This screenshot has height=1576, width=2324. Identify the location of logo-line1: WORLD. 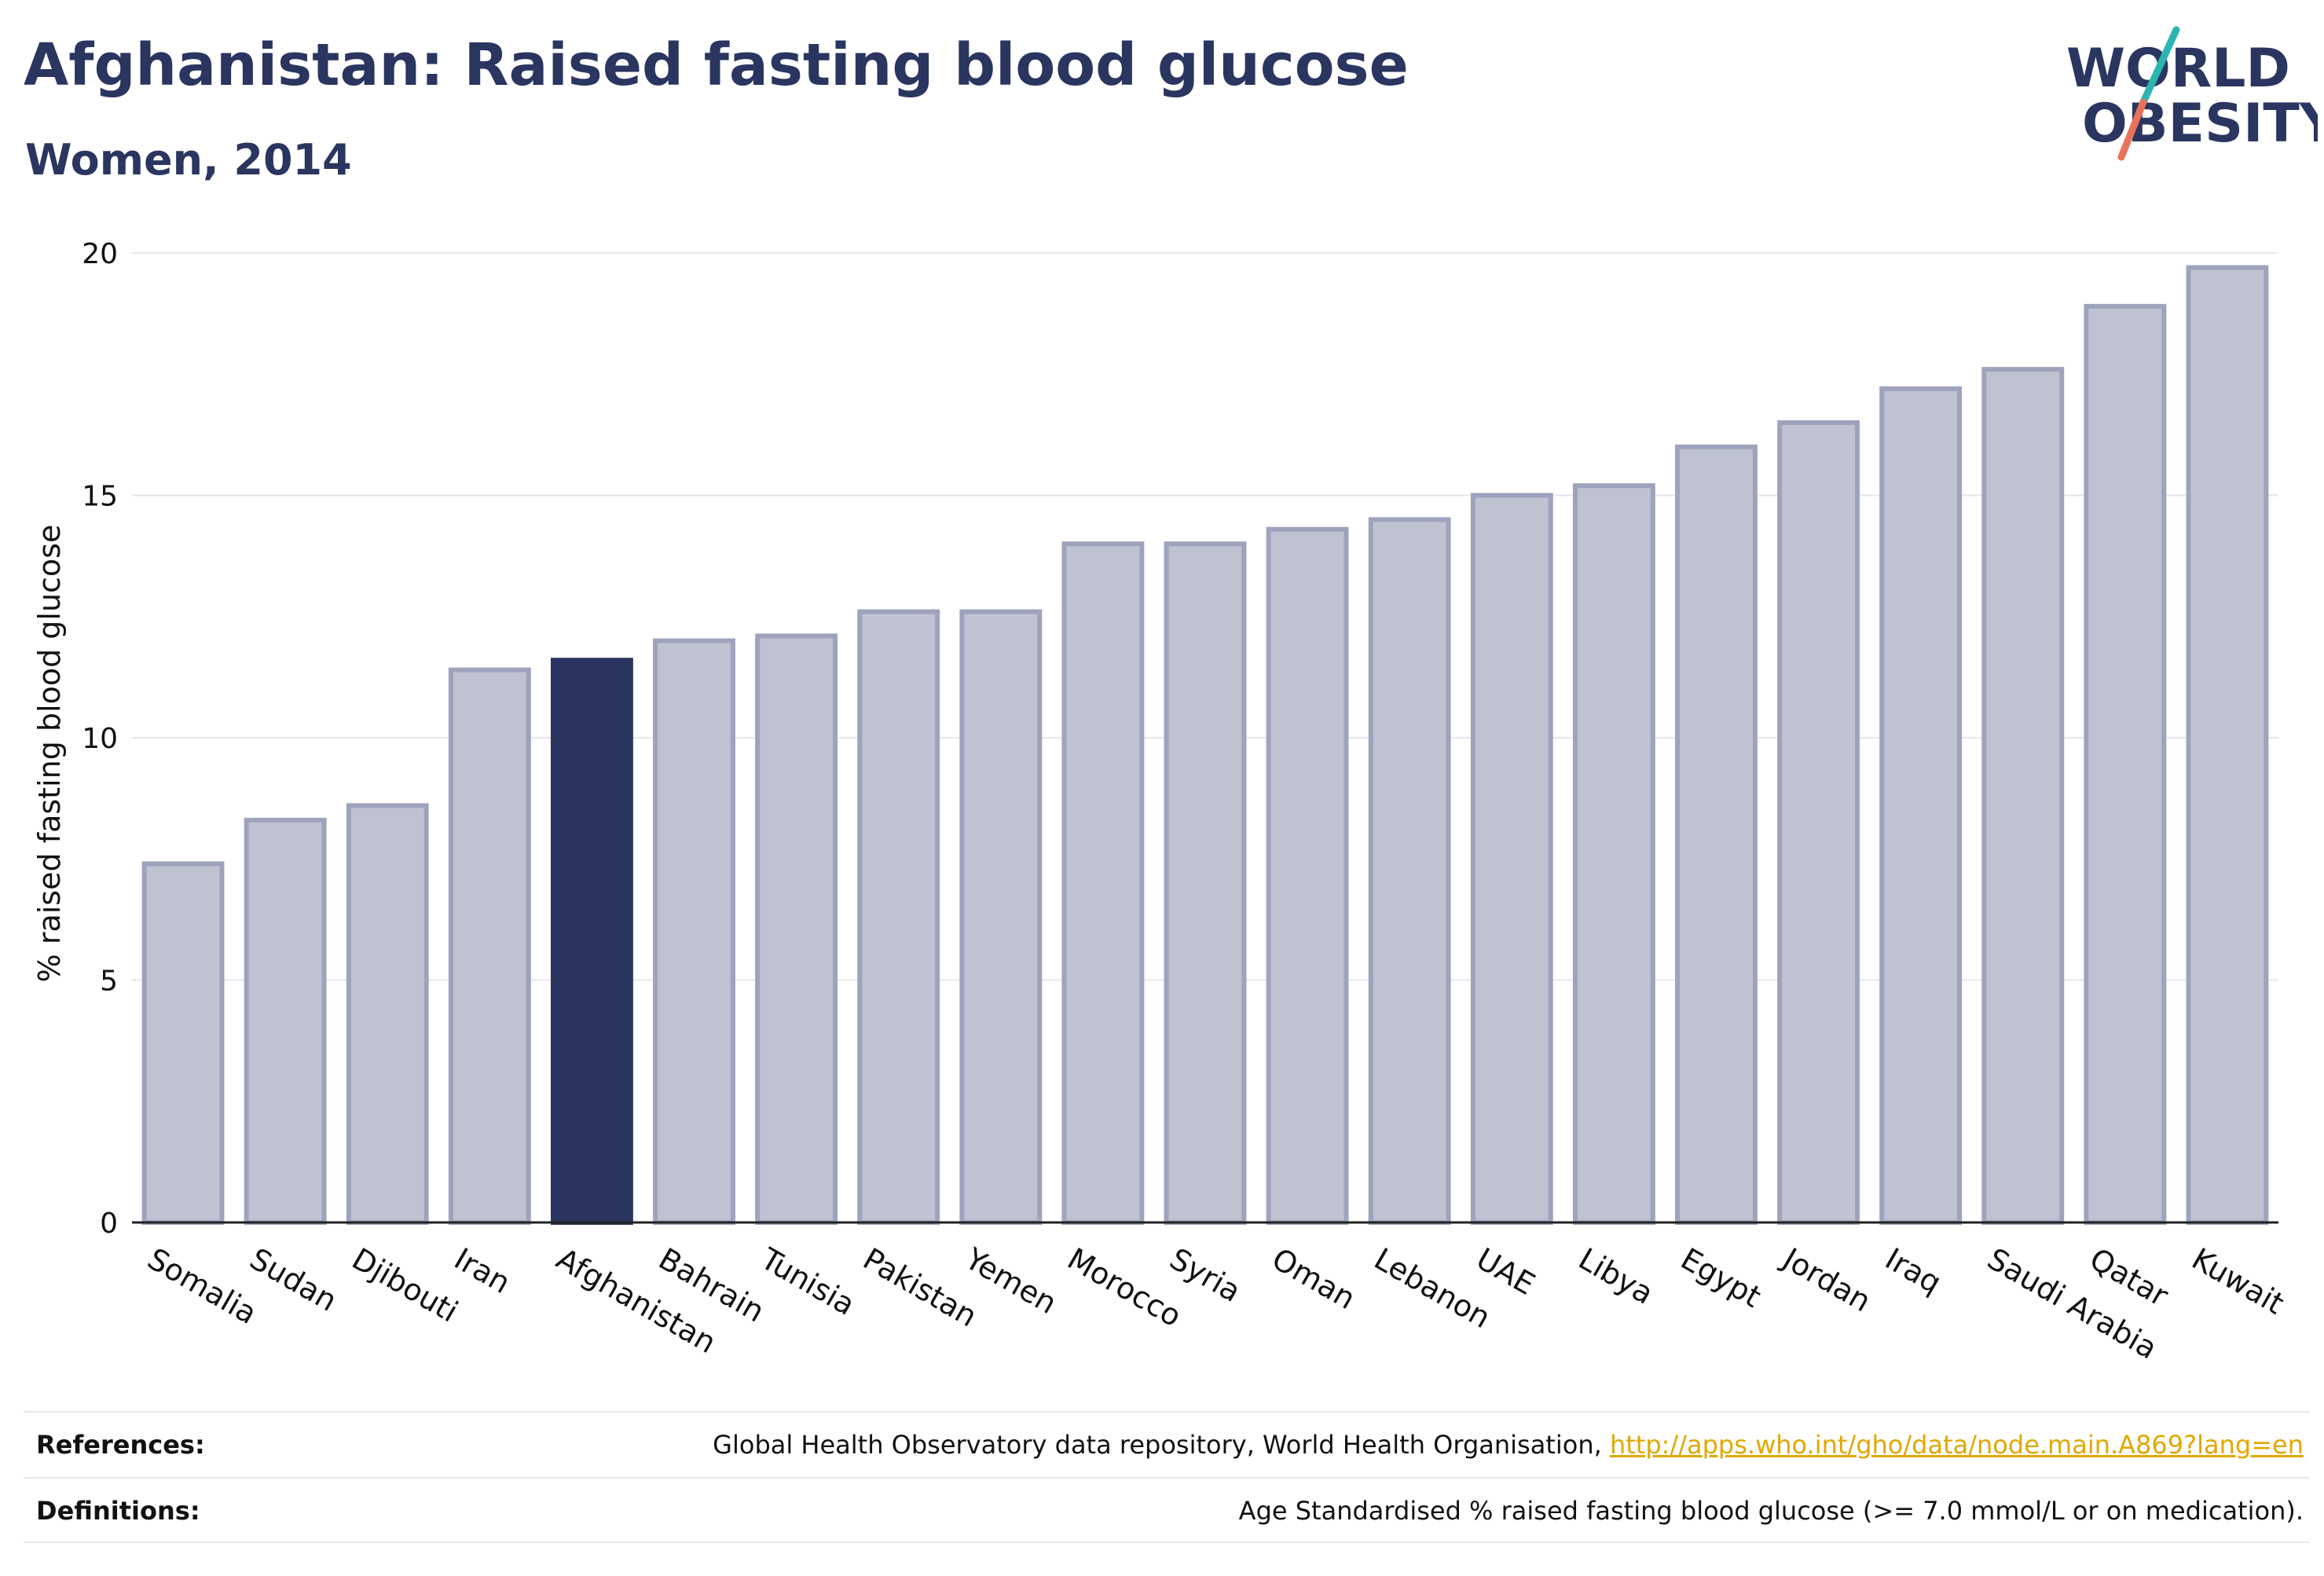
(2178, 69).